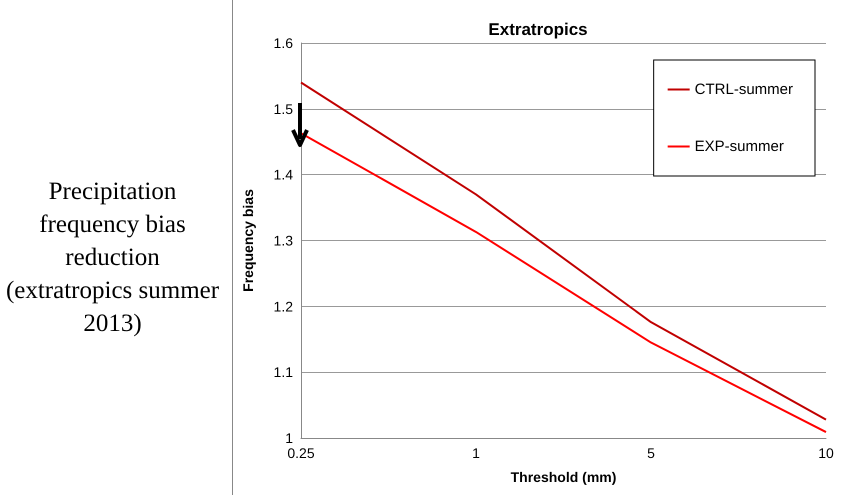 The width and height of the screenshot is (842, 495). I want to click on x-tick-label: 5, so click(651, 453).